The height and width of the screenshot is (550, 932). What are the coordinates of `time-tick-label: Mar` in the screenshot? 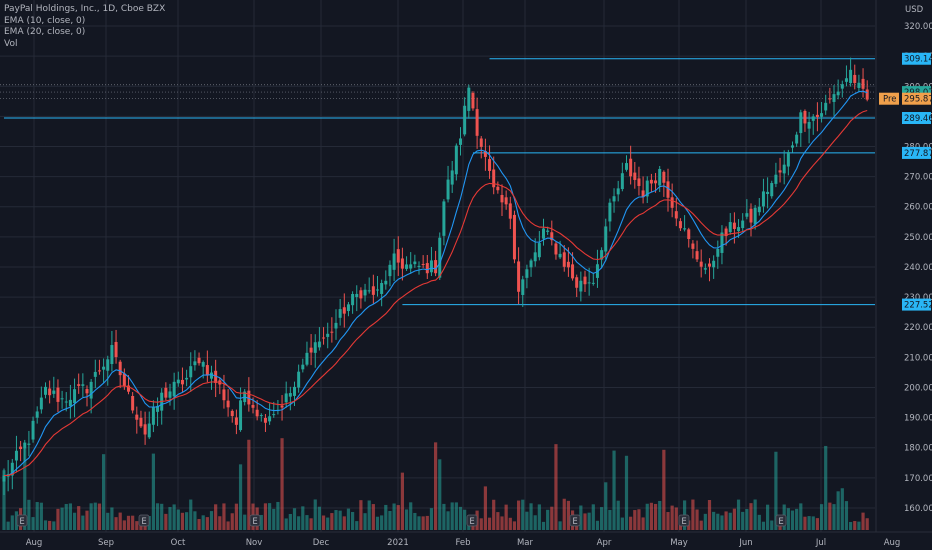 It's located at (525, 543).